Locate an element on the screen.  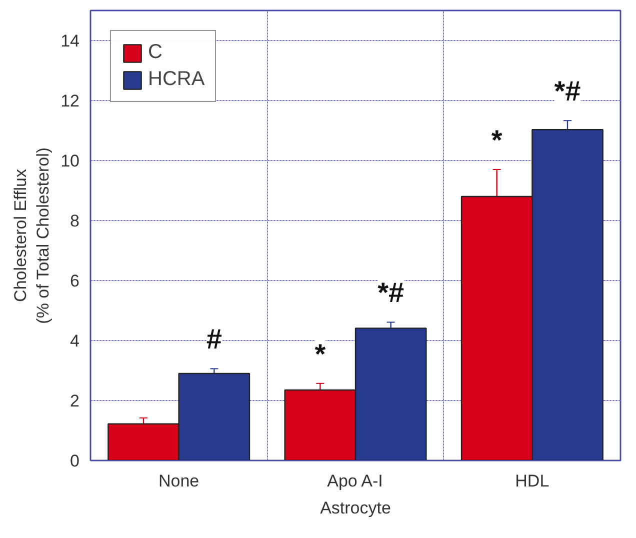
y-tick-label: 6 is located at coordinates (75, 281).